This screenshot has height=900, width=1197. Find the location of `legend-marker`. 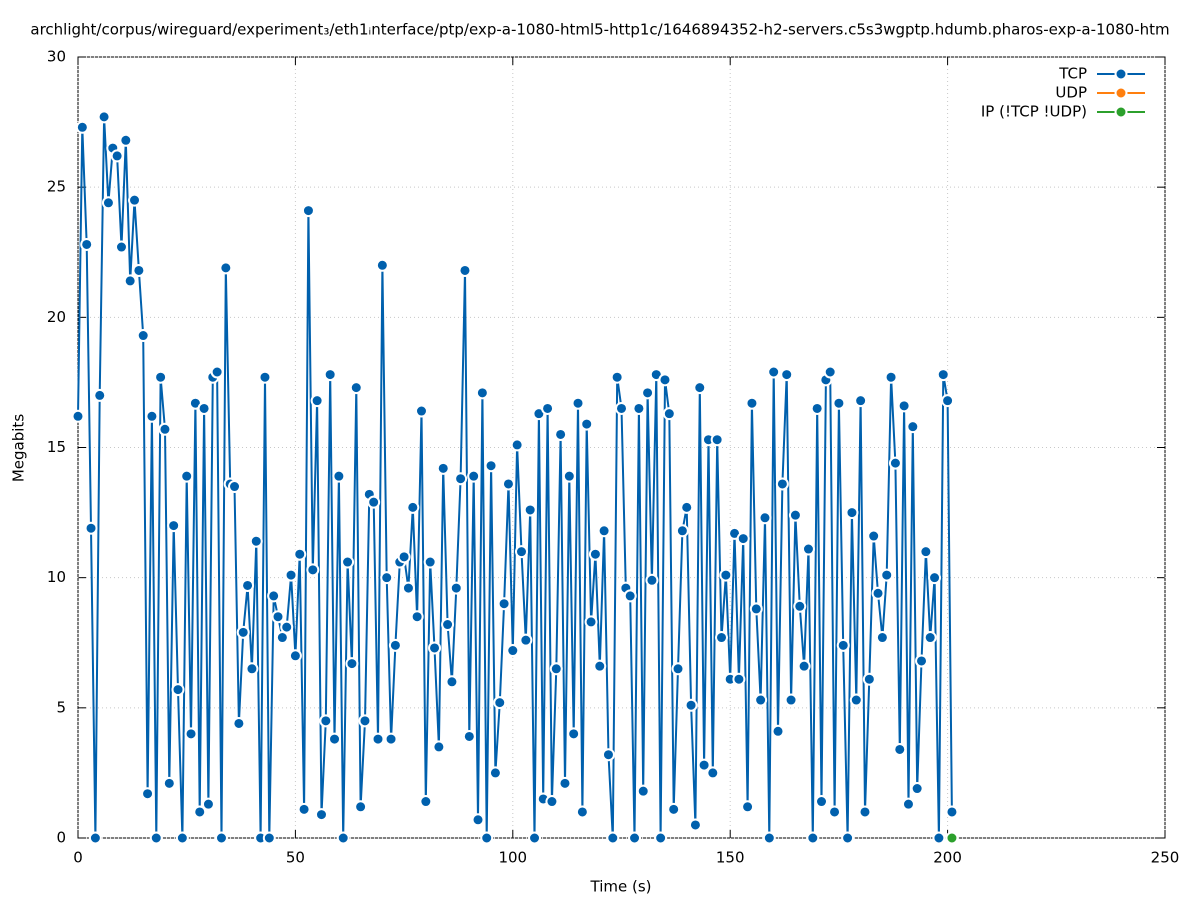

legend-marker is located at coordinates (1121, 93).